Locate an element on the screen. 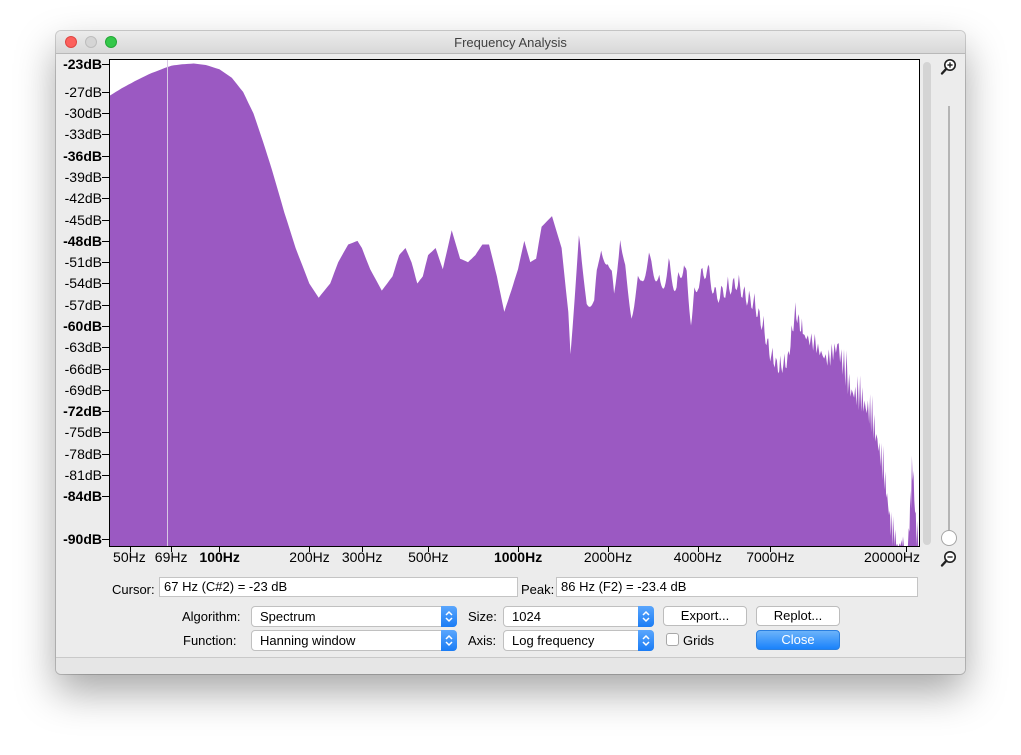 The height and width of the screenshot is (755, 1021). x-tick-label: 500Hz is located at coordinates (428, 557).